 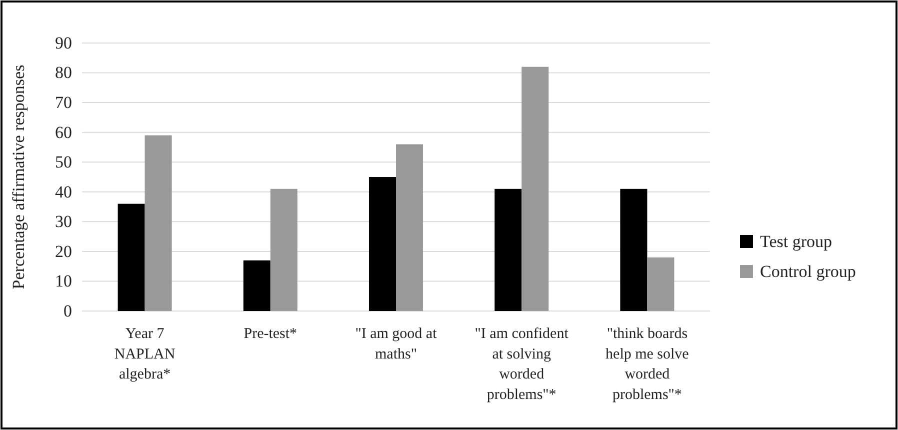 I want to click on x-tick-label: "I am confident at solving worded problems"*, so click(x=522, y=364).